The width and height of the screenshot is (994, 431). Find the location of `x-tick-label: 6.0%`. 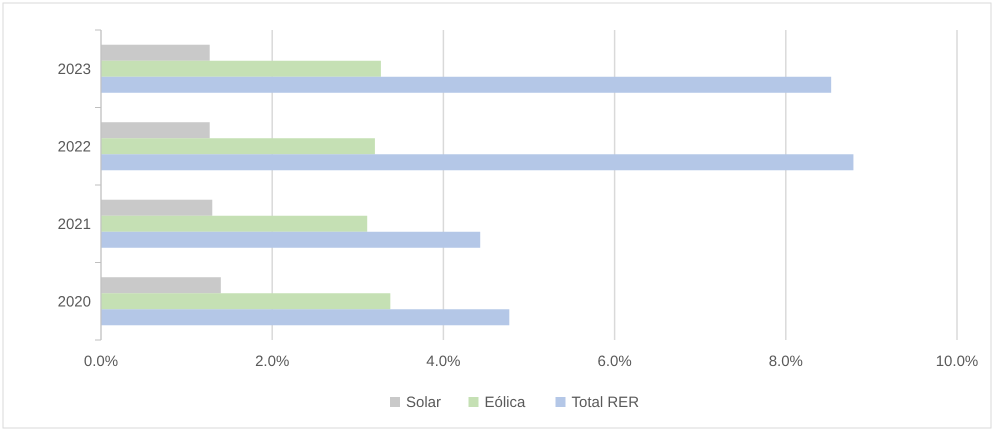

x-tick-label: 6.0% is located at coordinates (615, 361).